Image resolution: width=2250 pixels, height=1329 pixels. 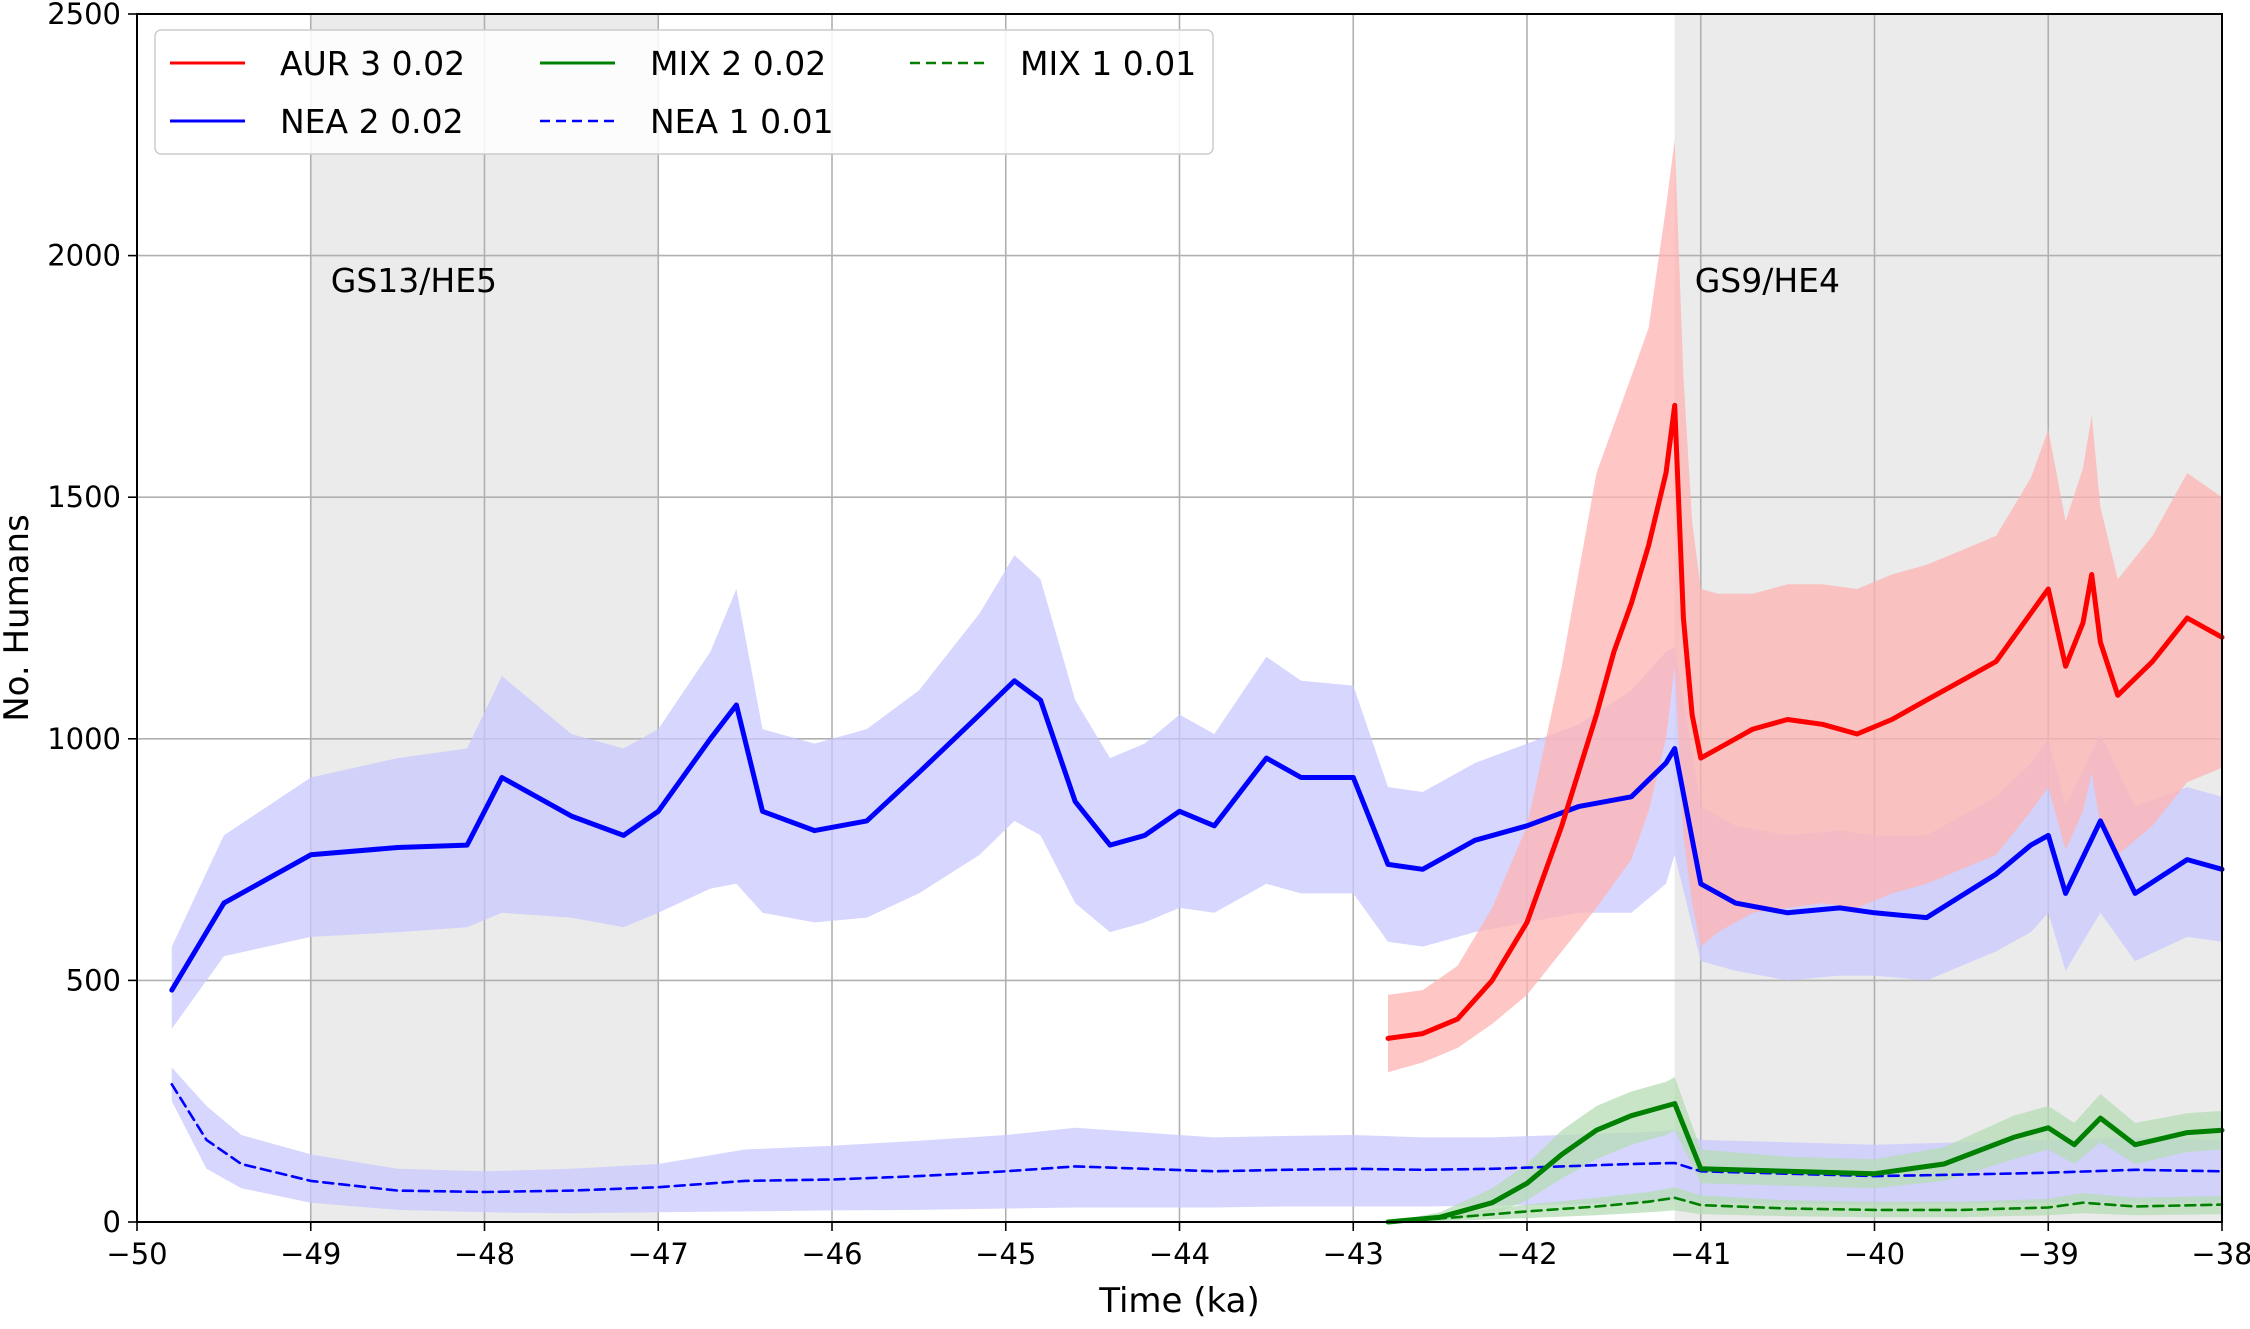 What do you see at coordinates (84, 256) in the screenshot?
I see `y-tick-label-4: 2000` at bounding box center [84, 256].